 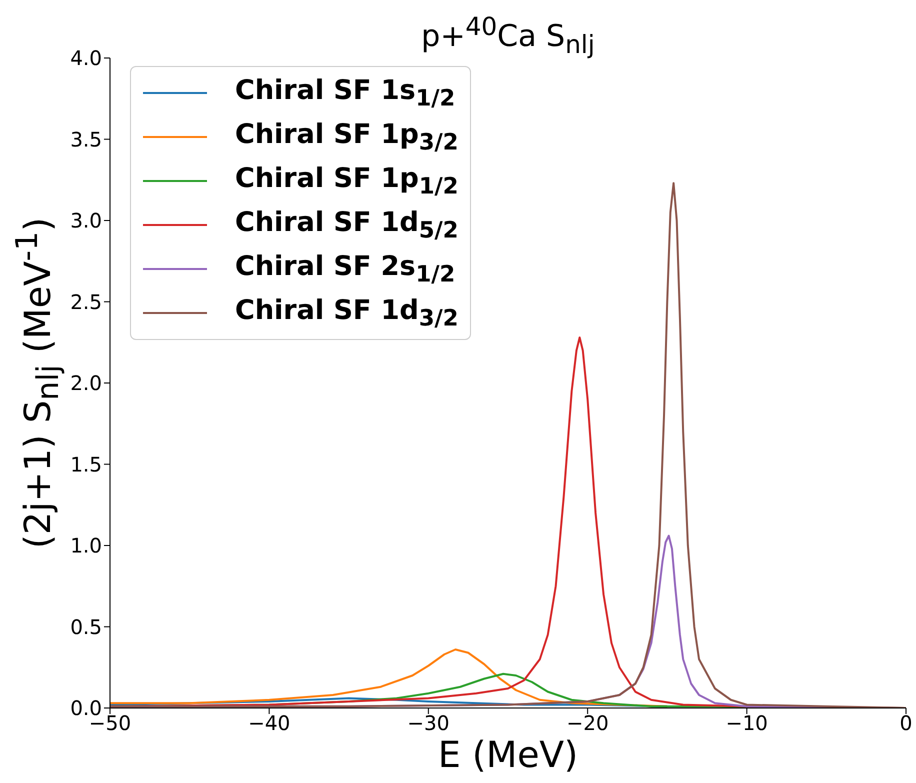 I want to click on y-tick-label: 2.0, so click(x=86, y=383).